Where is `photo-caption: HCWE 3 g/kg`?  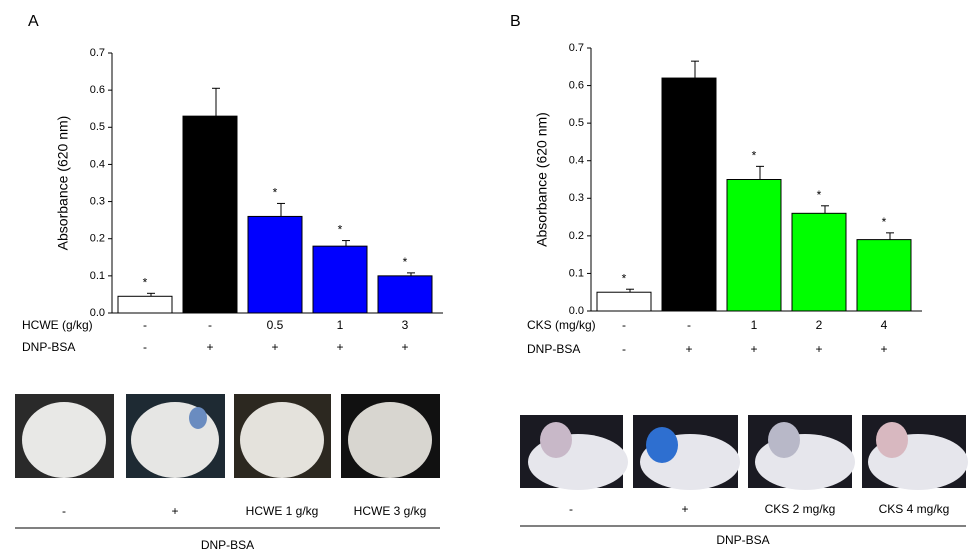 photo-caption: HCWE 3 g/kg is located at coordinates (390, 511).